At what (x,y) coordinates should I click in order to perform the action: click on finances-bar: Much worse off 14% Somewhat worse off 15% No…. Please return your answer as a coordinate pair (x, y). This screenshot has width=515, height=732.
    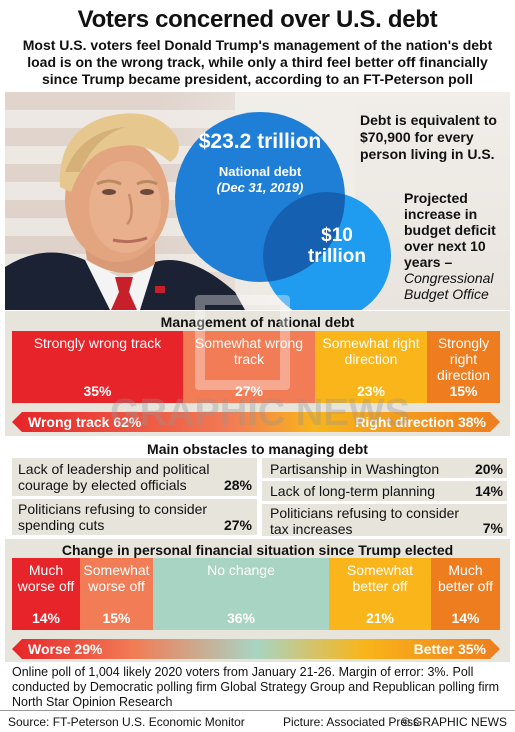
    Looking at the image, I should click on (256, 594).